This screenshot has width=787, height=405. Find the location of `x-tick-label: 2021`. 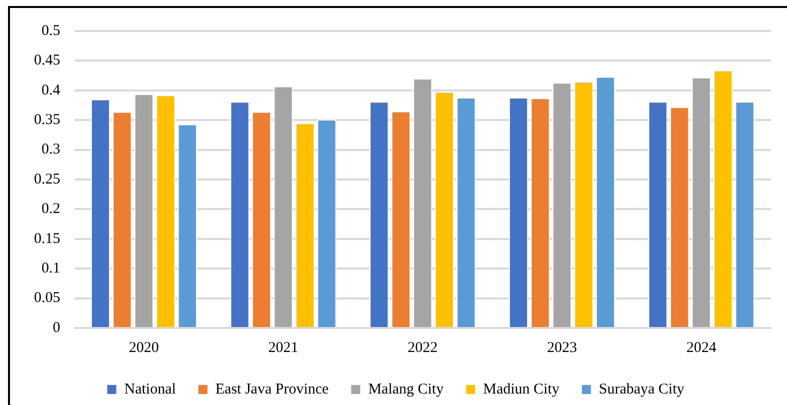

x-tick-label: 2021 is located at coordinates (283, 348).